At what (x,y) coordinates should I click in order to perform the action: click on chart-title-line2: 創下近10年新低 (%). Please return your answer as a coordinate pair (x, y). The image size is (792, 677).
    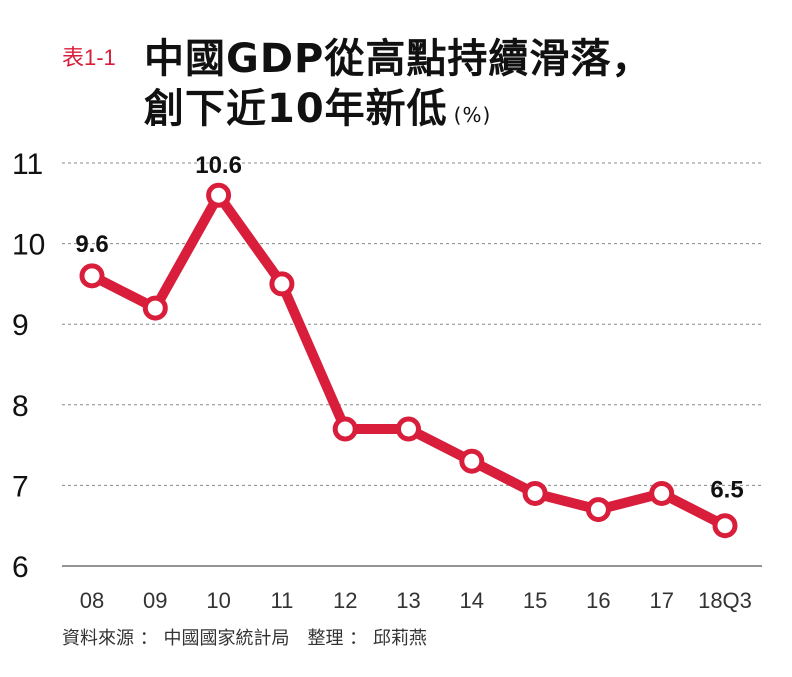
    Looking at the image, I should click on (317, 105).